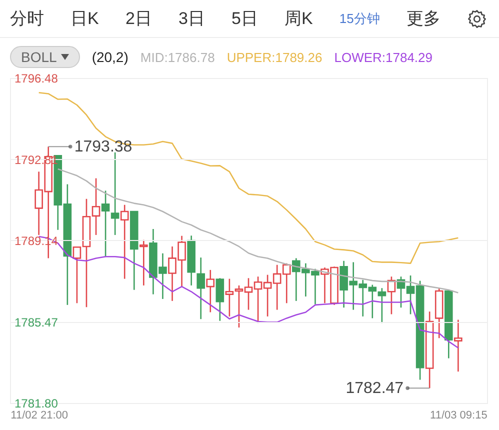 This screenshot has height=430, width=499. What do you see at coordinates (39, 416) in the screenshot?
I see `x-tick-label: 11/02 21:00` at bounding box center [39, 416].